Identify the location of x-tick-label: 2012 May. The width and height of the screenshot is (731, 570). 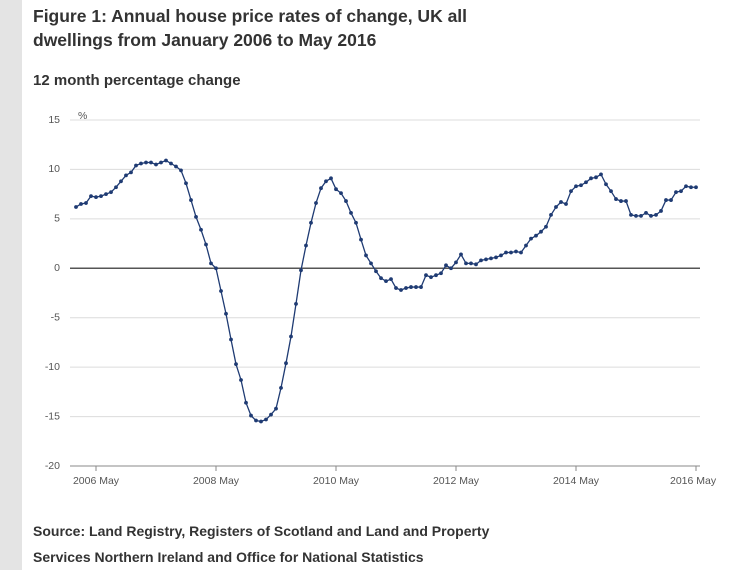
(456, 481).